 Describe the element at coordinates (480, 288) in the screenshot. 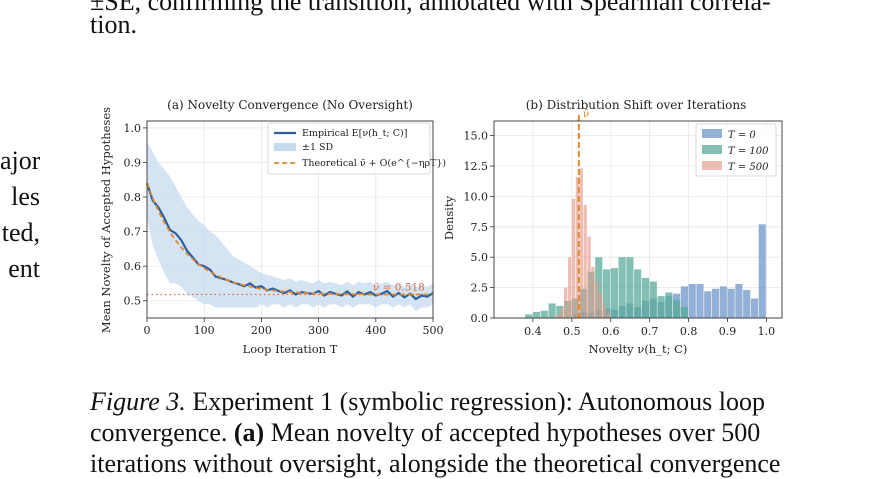

I see `y-tick-label: 2.5` at that location.